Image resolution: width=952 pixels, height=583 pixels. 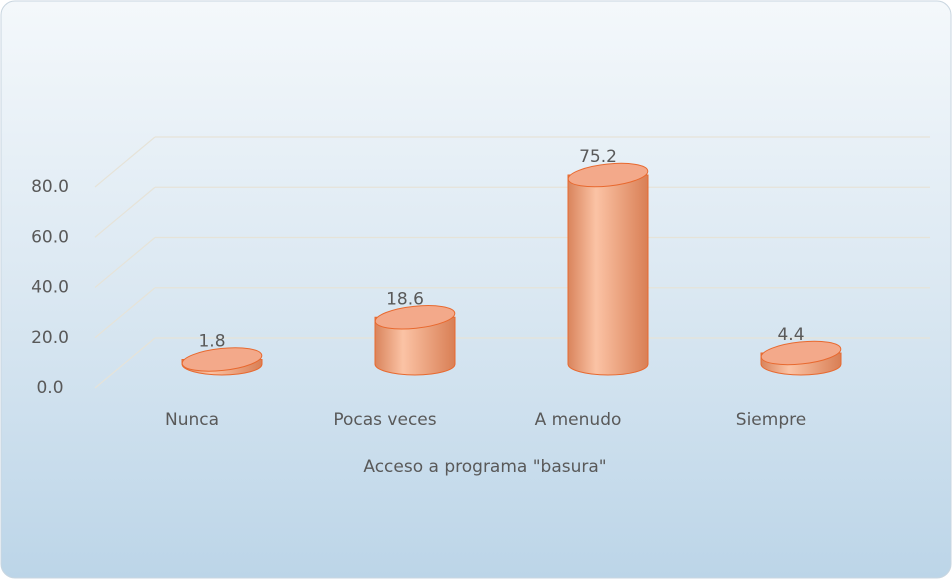 I want to click on x-tick-label: Pocas veces, so click(x=384, y=420).